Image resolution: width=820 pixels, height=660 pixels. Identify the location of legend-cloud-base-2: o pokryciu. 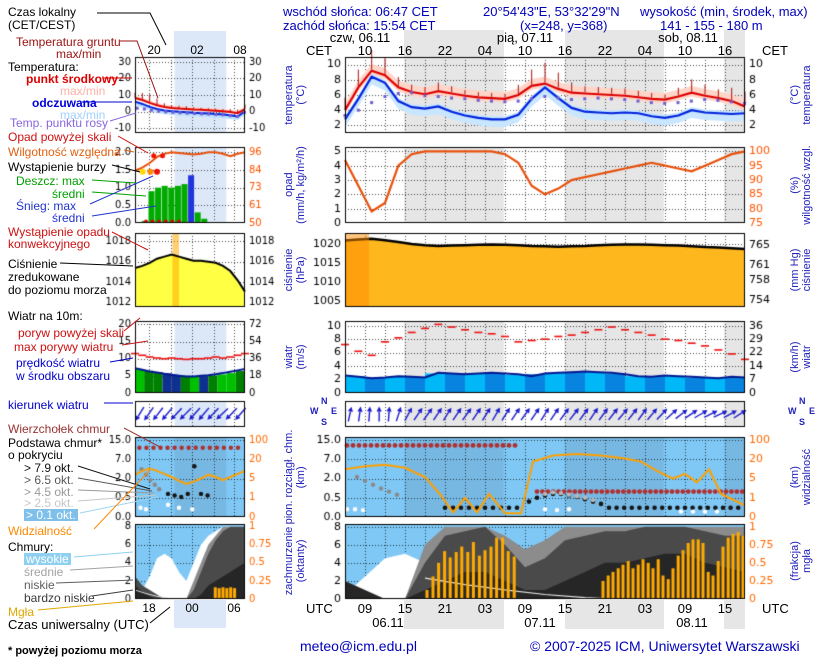
(35, 455).